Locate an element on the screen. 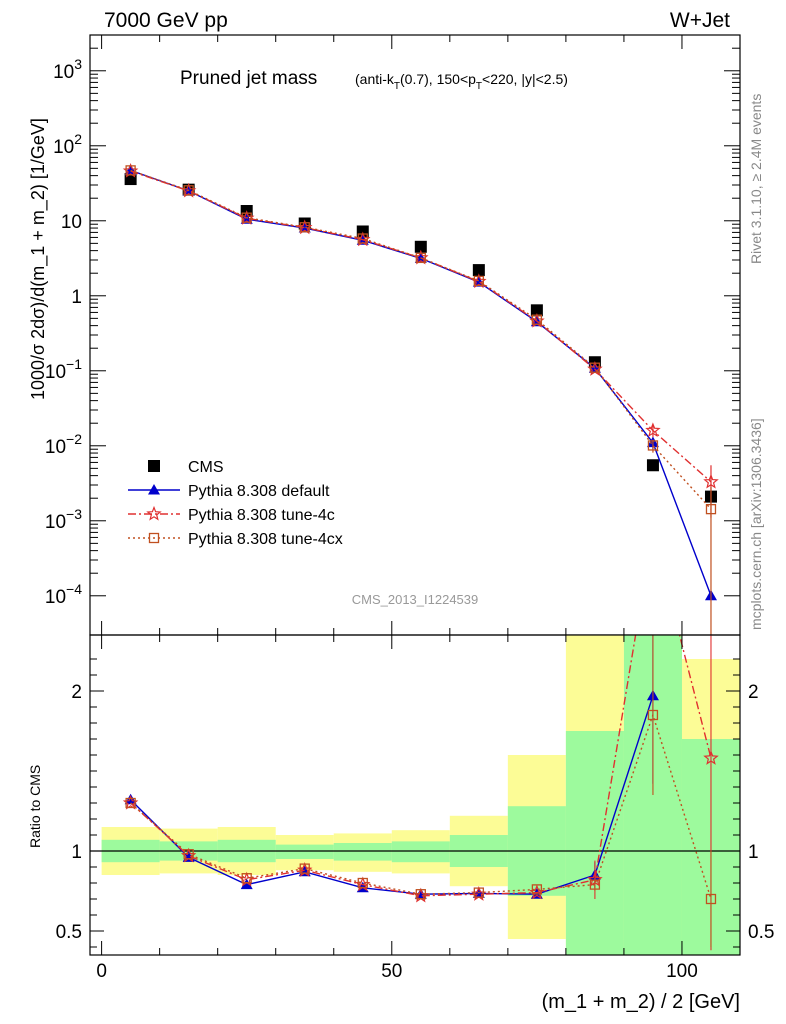  rivet-label: Rivet 3.1.10, ≥ 2.4M events is located at coordinates (756, 179).